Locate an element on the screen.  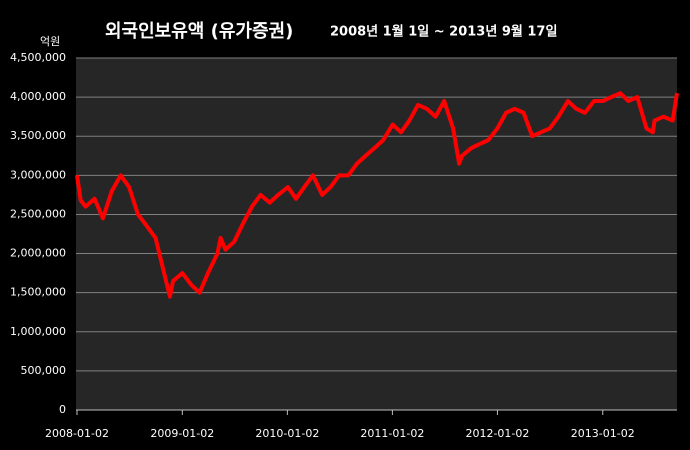
y-axis-label: 억원 is located at coordinates (50, 41).